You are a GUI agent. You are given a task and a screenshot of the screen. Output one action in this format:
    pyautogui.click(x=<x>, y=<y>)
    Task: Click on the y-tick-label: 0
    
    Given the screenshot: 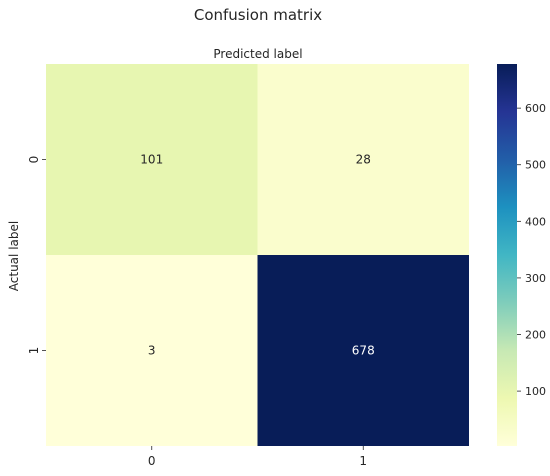 What is the action you would take?
    pyautogui.click(x=34, y=160)
    